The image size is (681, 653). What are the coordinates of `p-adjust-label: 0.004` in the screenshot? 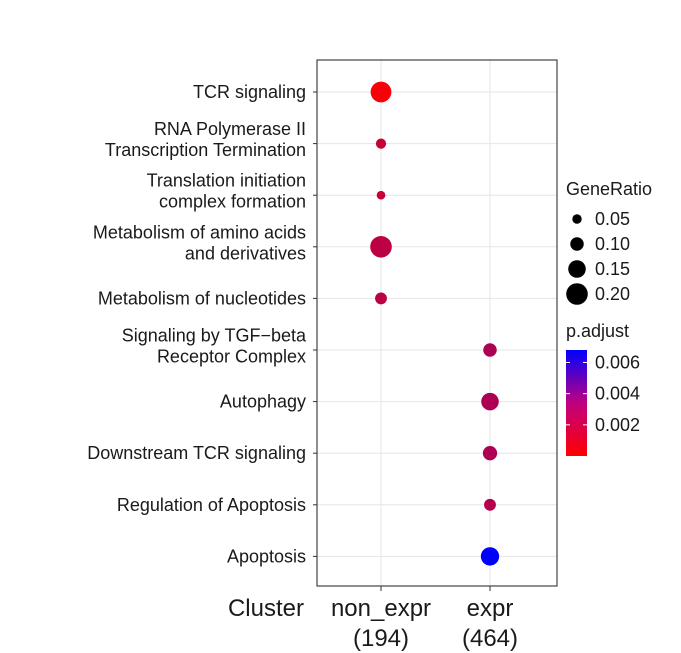 It's located at (617, 394).